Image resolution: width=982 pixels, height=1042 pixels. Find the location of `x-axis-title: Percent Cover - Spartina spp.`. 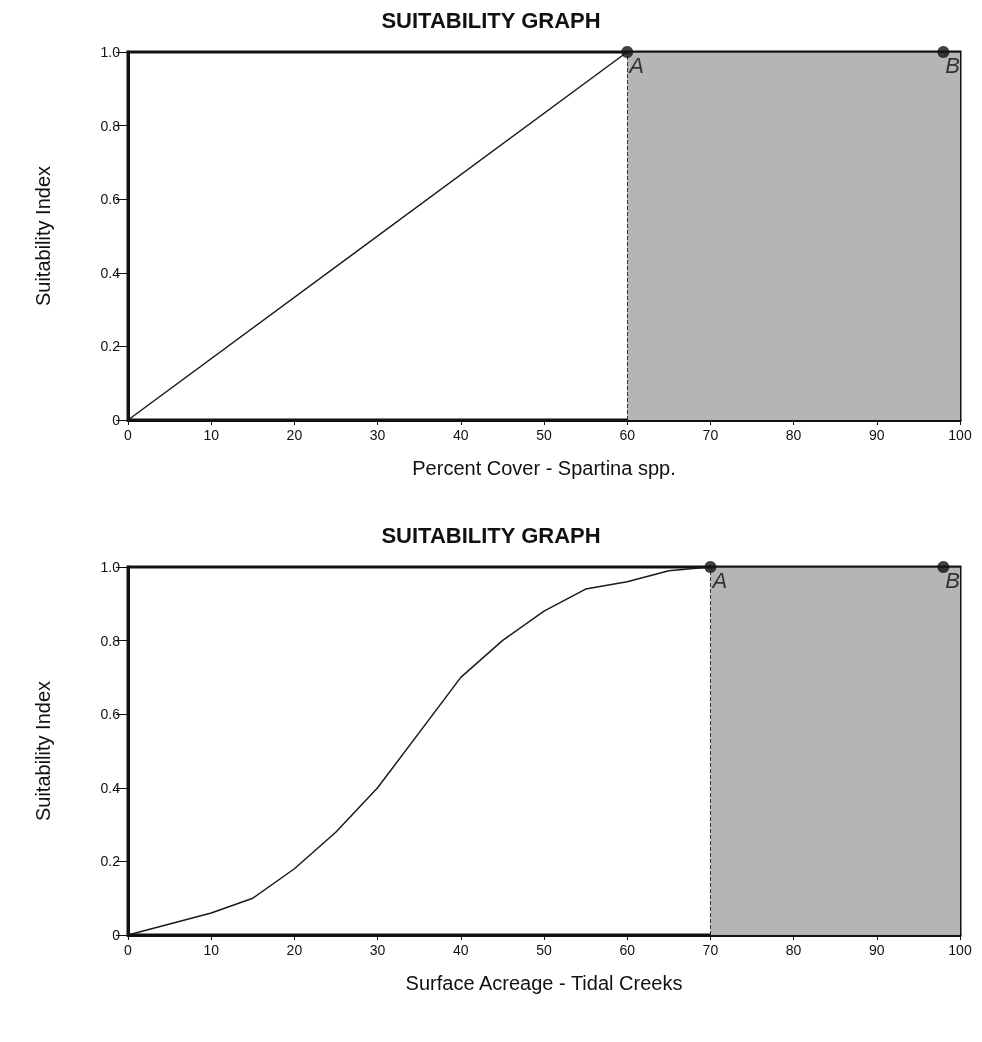

x-axis-title: Percent Cover - Spartina spp. is located at coordinates (544, 468).